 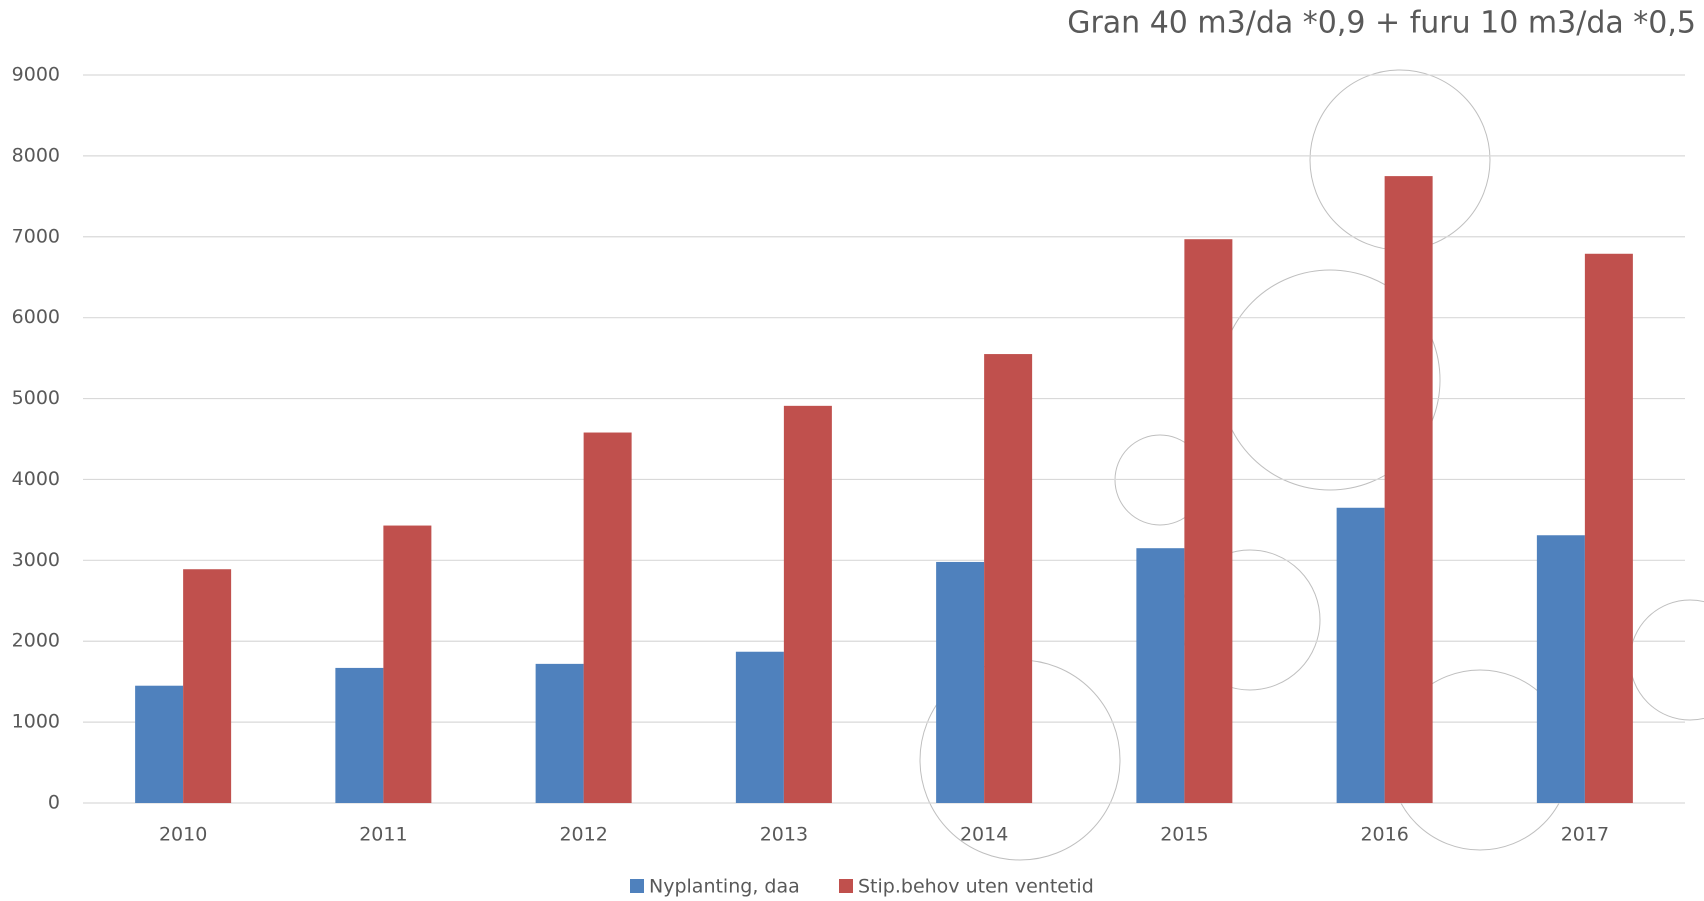 I want to click on y-tick-label: 4000, so click(x=36, y=479).